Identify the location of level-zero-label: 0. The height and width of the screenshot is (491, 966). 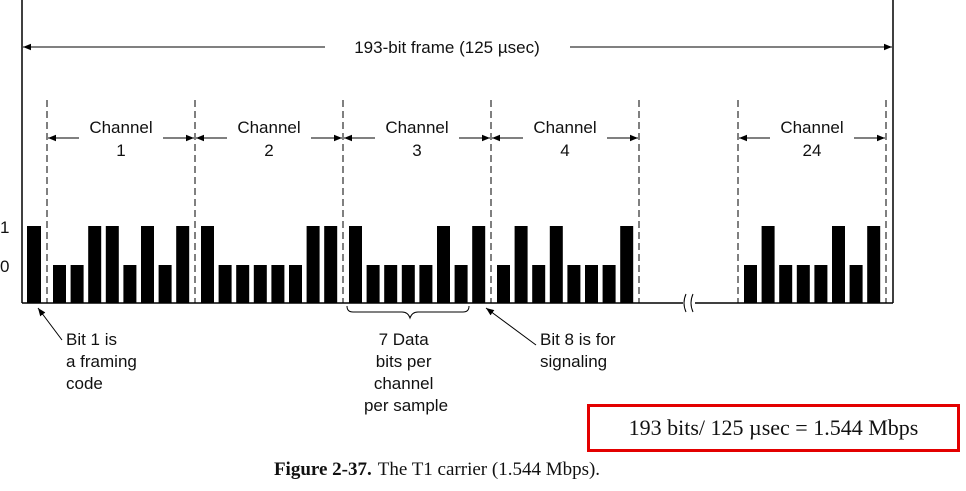
(4, 266).